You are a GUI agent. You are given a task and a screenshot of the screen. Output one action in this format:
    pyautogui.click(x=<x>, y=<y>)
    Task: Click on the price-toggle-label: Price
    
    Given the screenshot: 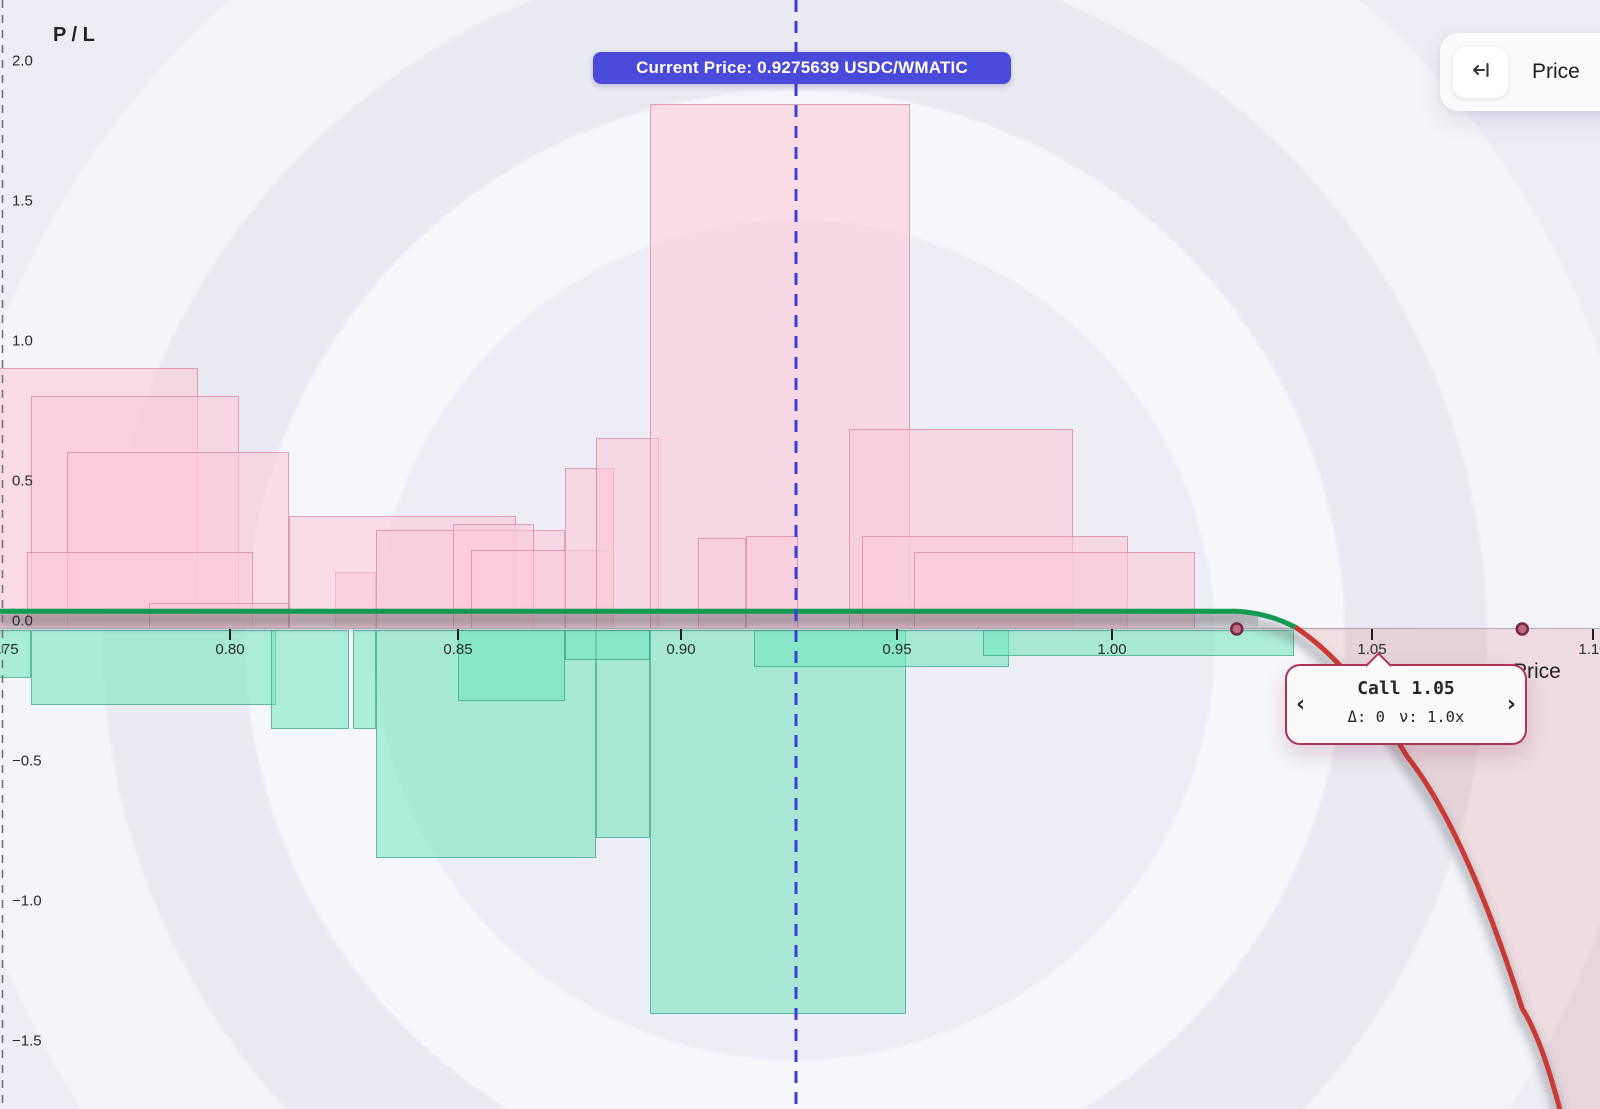 What is the action you would take?
    pyautogui.click(x=1556, y=71)
    